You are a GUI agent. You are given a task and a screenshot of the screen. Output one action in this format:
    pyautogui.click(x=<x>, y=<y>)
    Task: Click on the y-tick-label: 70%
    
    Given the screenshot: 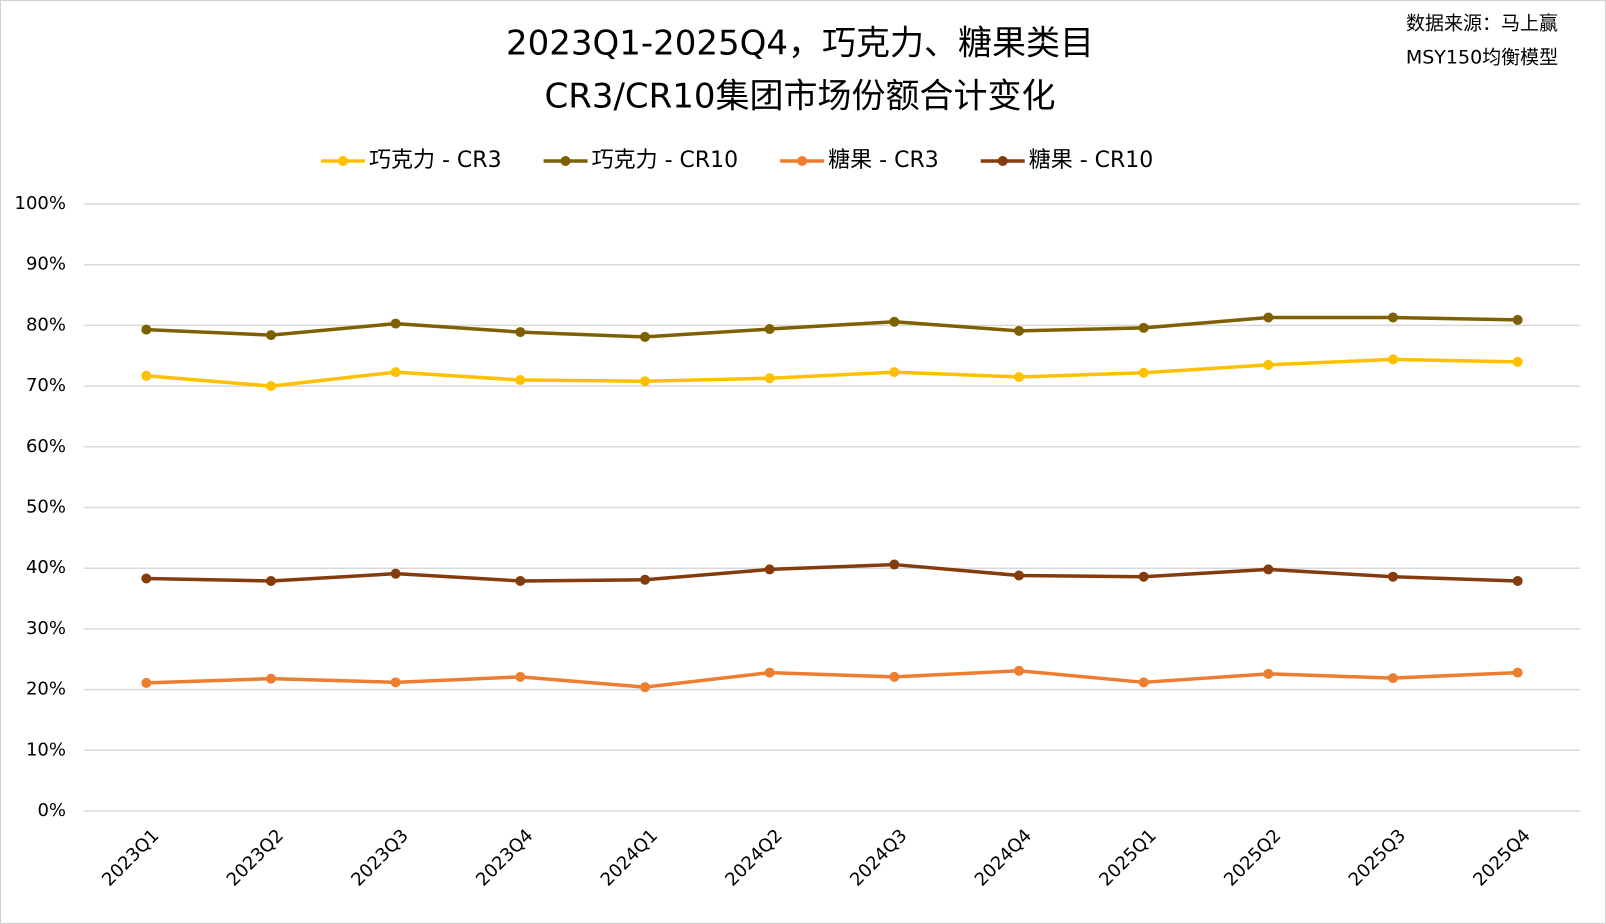 What is the action you would take?
    pyautogui.click(x=46, y=385)
    